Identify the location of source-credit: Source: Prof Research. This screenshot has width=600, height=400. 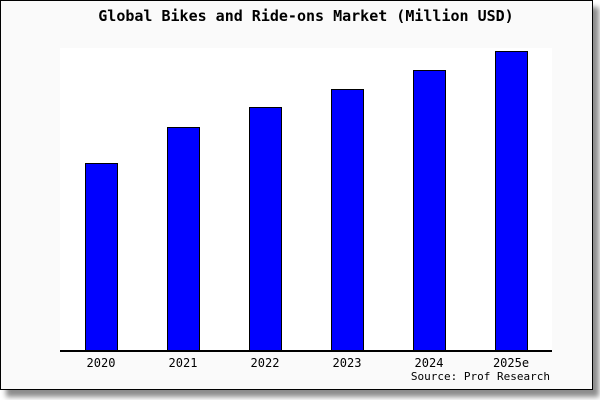
(480, 376).